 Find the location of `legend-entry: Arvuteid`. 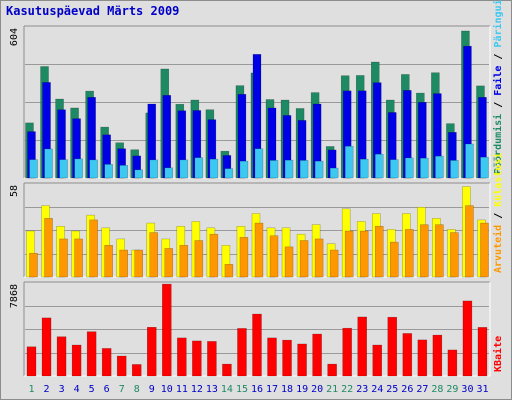

legend-entry: Arvuteid is located at coordinates (498, 249).